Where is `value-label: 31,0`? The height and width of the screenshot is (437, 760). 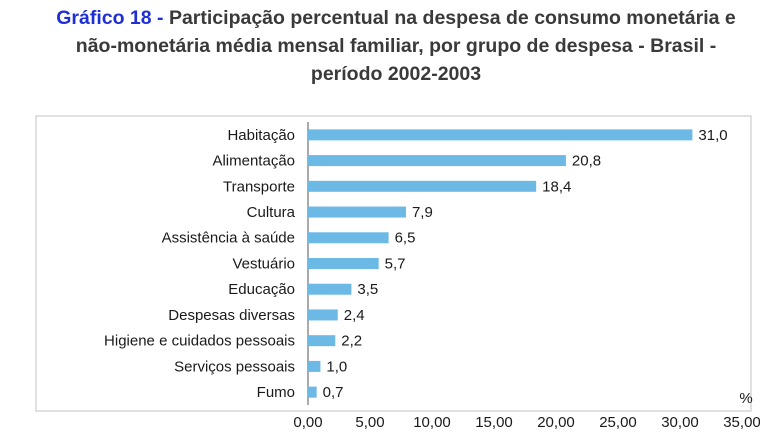 value-label: 31,0 is located at coordinates (712, 135).